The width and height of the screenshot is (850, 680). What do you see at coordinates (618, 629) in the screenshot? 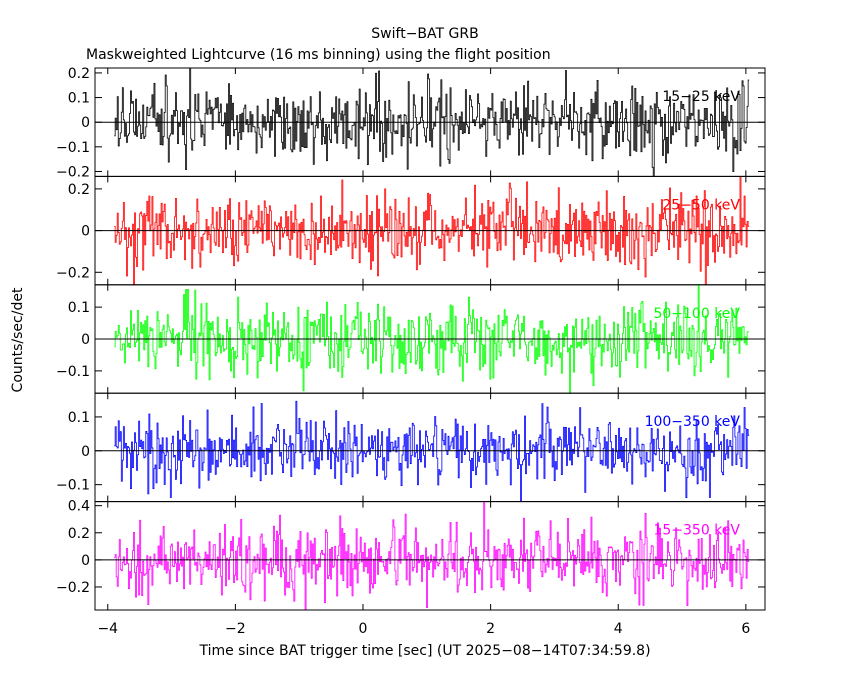
I see `x-tick-label: 4` at bounding box center [618, 629].